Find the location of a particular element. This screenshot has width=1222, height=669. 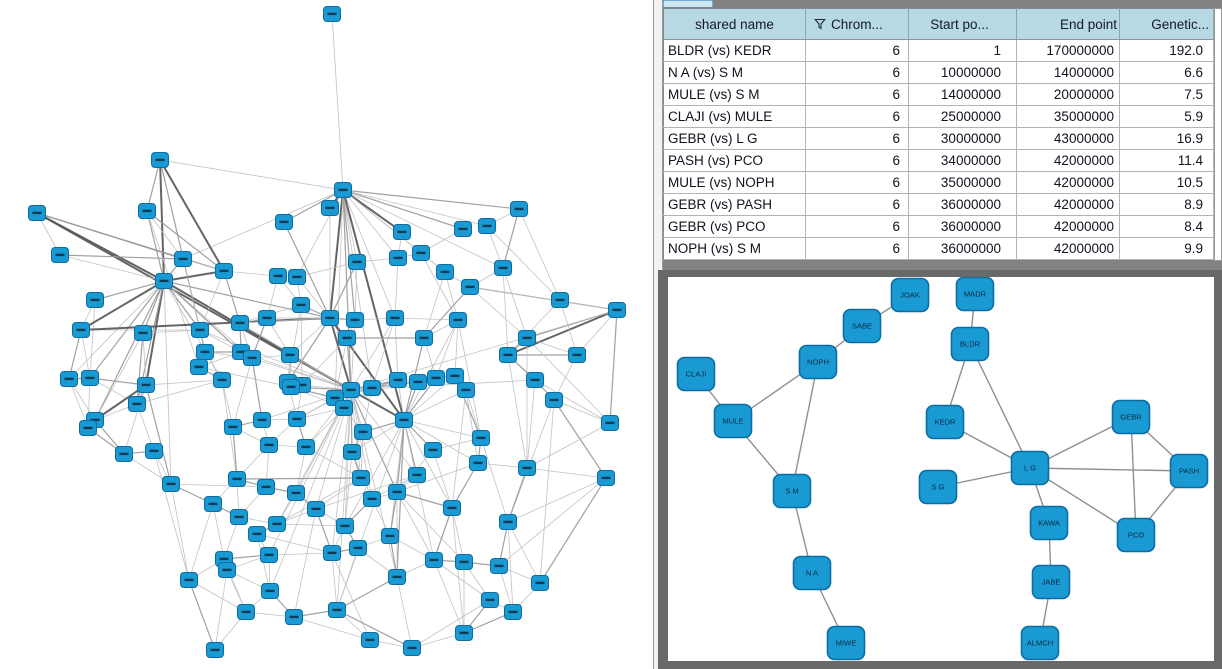

panel-tab is located at coordinates (688, 3).